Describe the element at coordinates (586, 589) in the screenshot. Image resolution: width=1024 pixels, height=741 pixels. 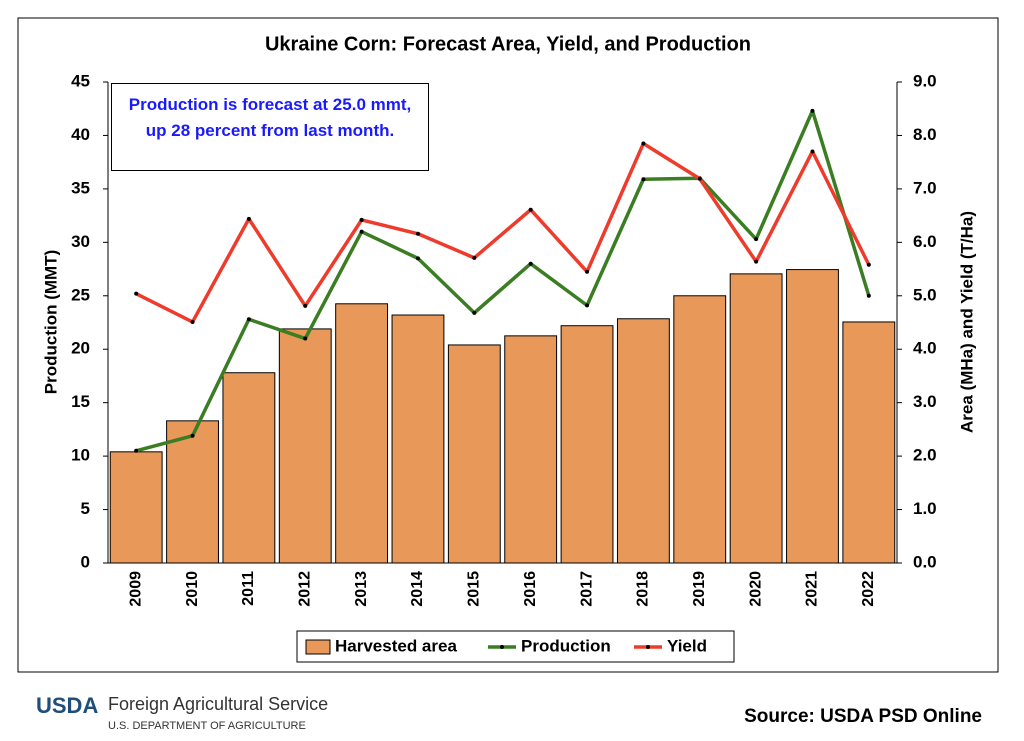
I see `x-tick-label: 2017` at that location.